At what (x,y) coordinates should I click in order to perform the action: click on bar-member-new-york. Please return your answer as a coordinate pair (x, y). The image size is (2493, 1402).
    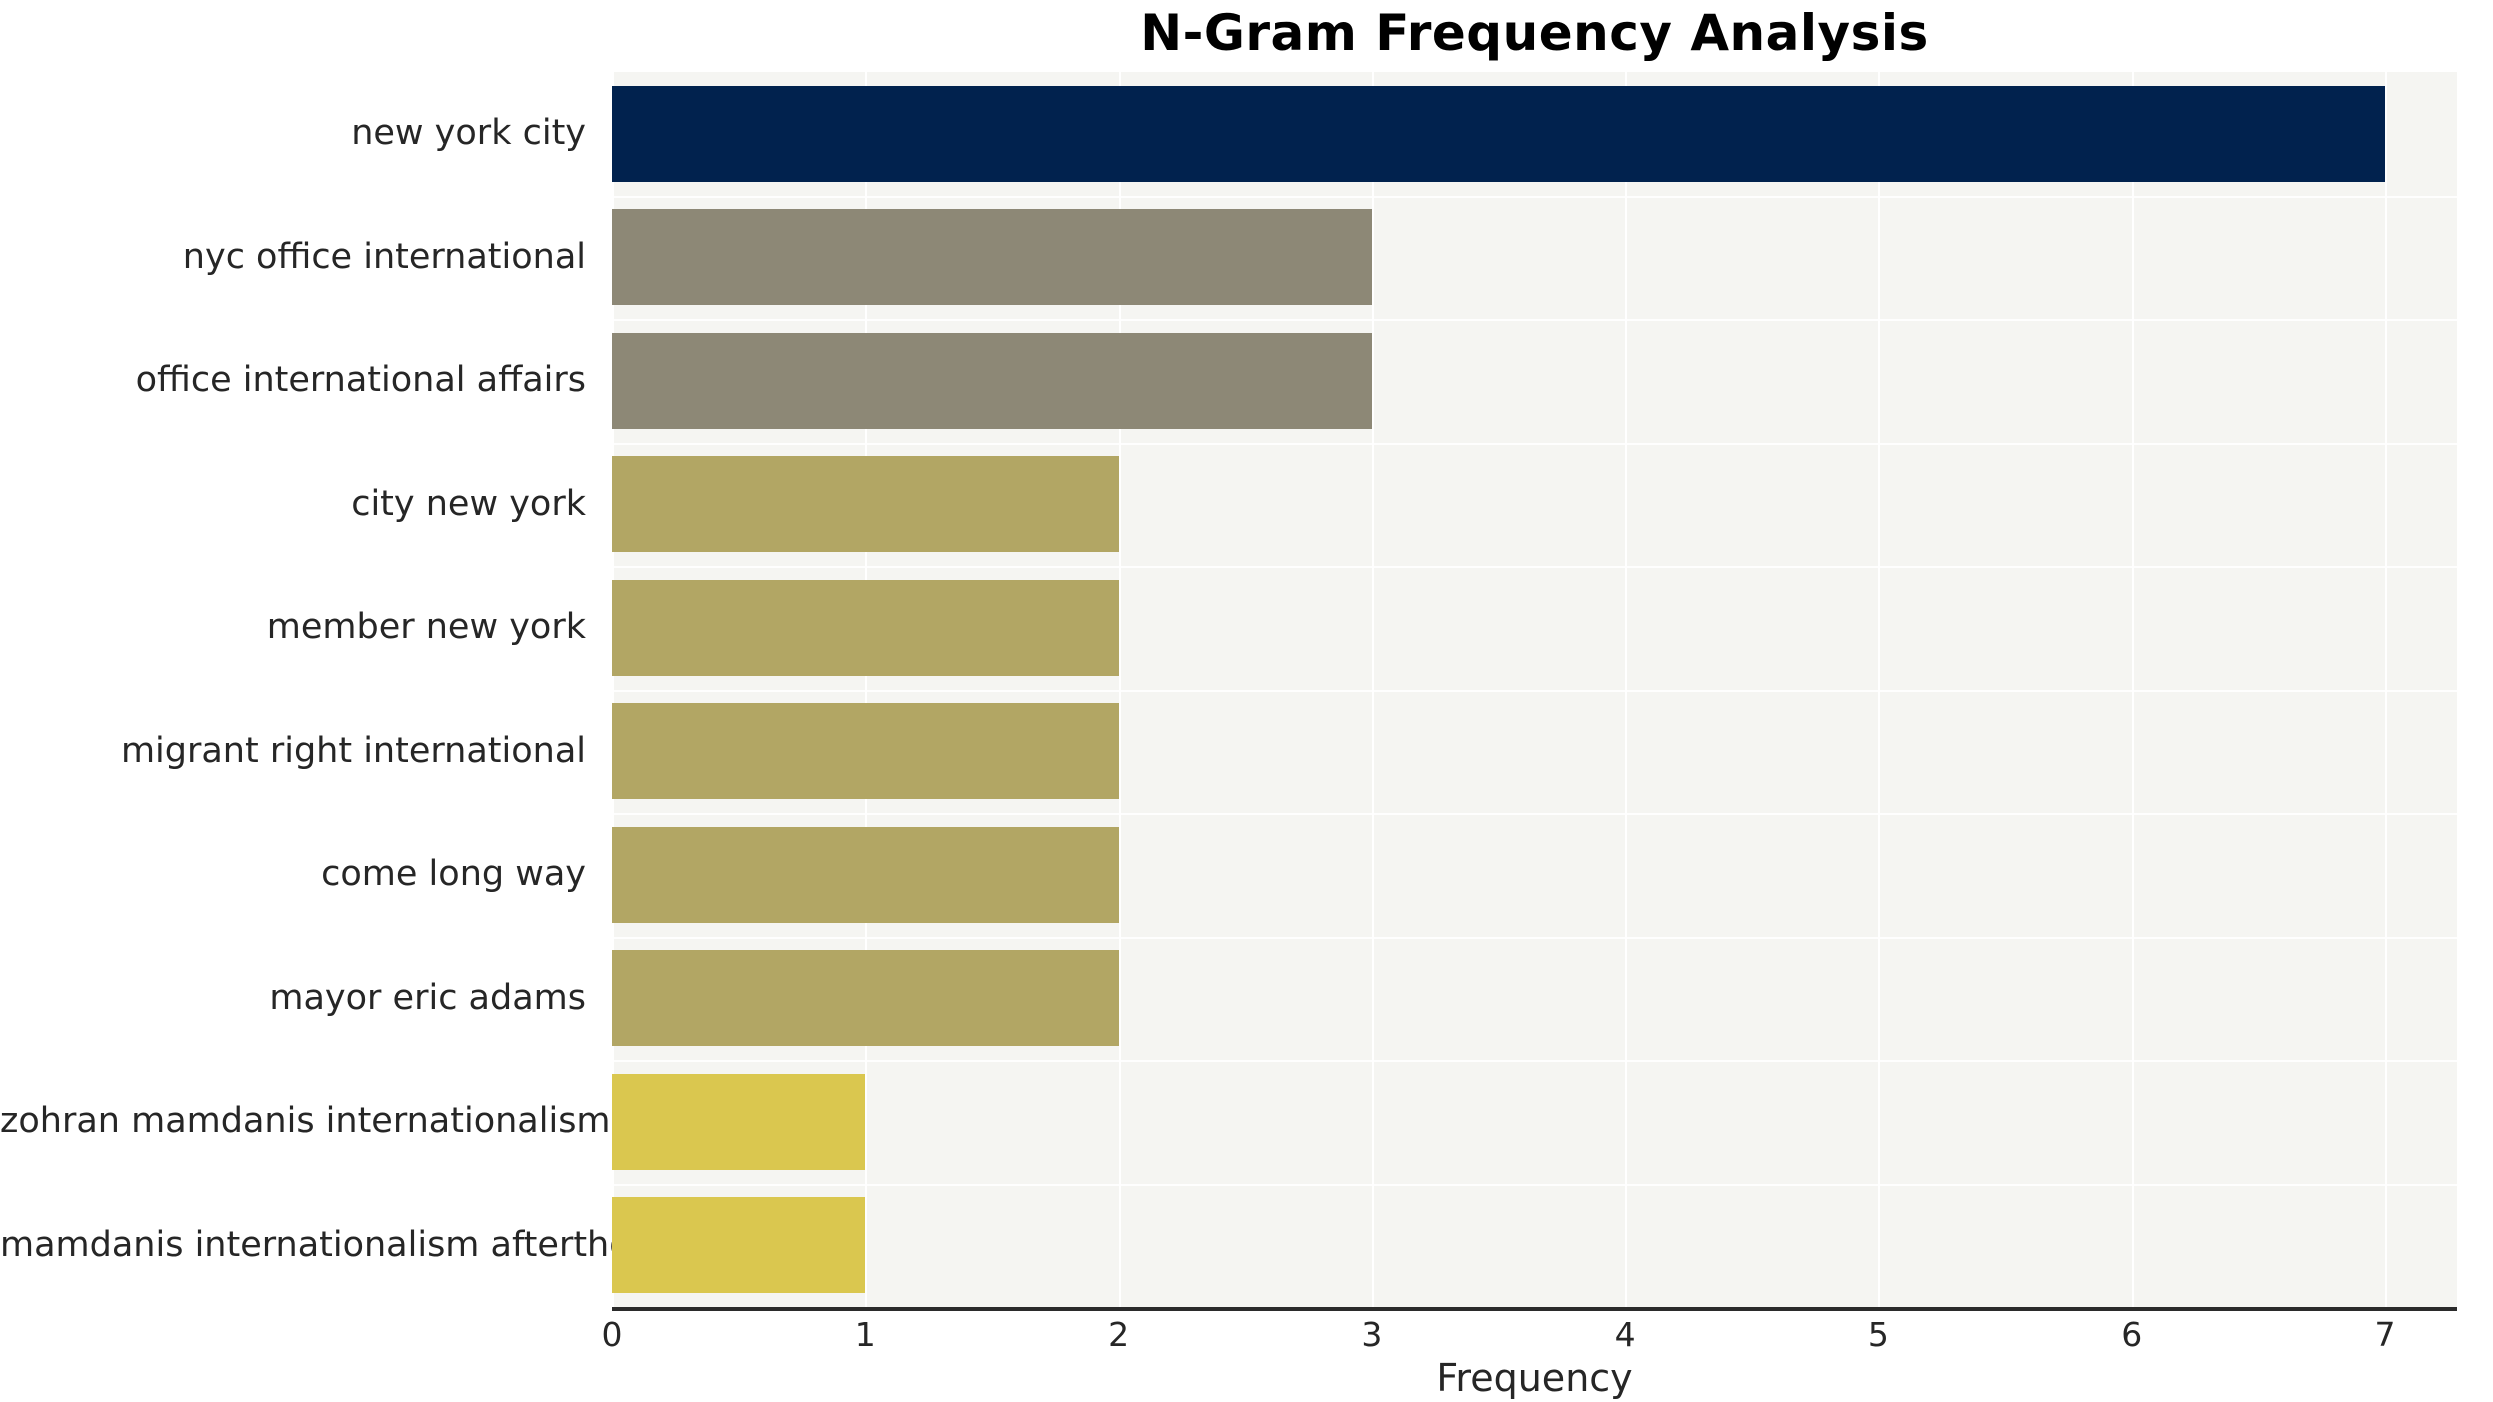
    Looking at the image, I should click on (865, 627).